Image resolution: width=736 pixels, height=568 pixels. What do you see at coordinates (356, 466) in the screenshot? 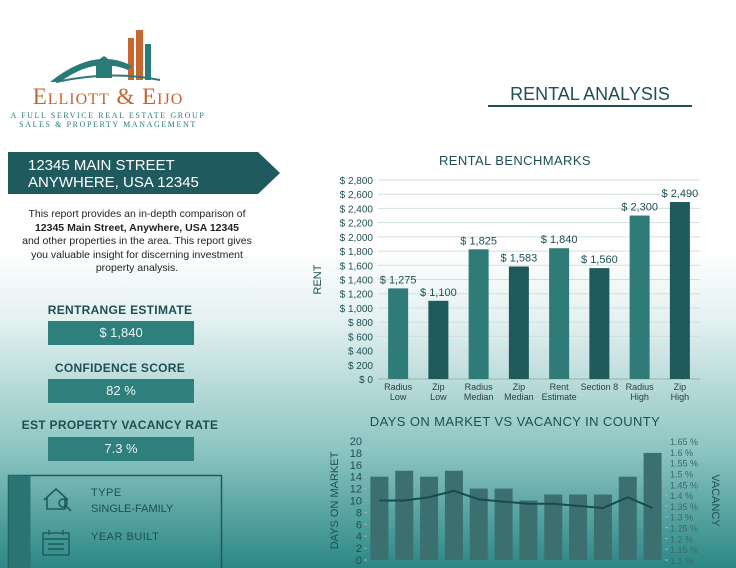
I see `y-tick-label: 16` at bounding box center [356, 466].